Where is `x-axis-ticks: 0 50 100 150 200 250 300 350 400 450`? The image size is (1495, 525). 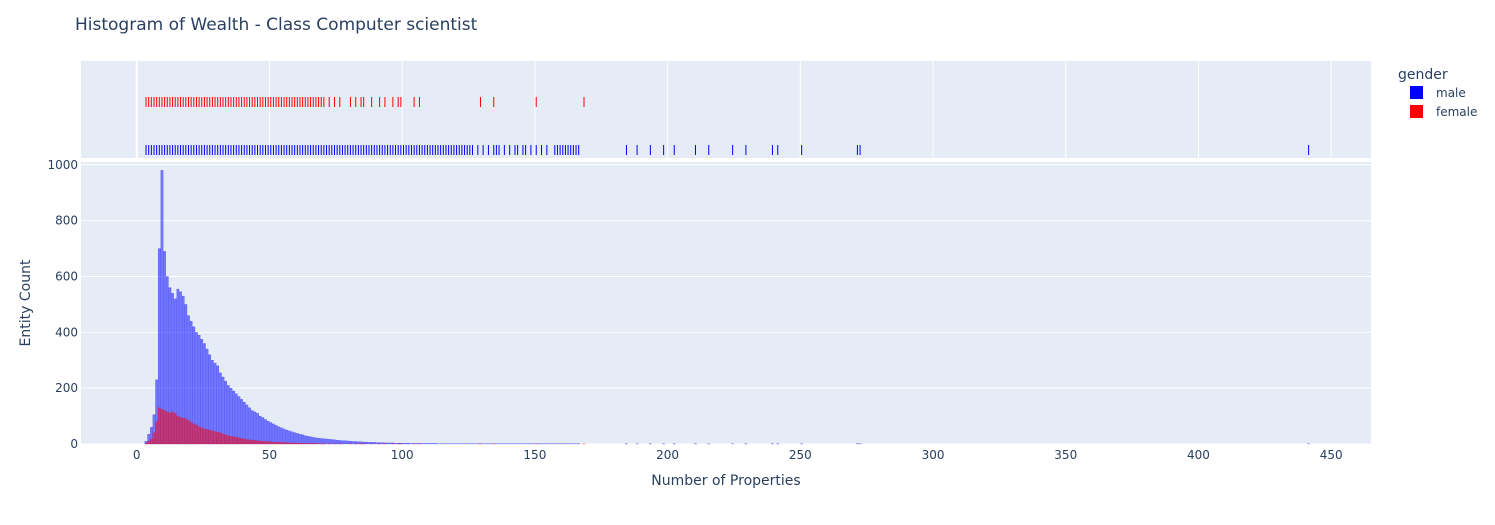 x-axis-ticks: 0 50 100 150 200 250 300 350 400 450 is located at coordinates (738, 455).